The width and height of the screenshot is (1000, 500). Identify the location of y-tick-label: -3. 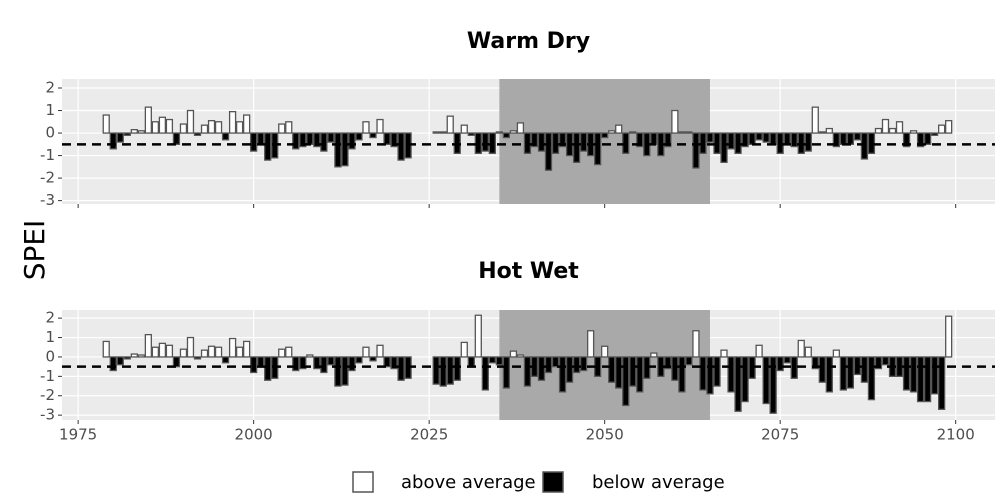
(47, 415).